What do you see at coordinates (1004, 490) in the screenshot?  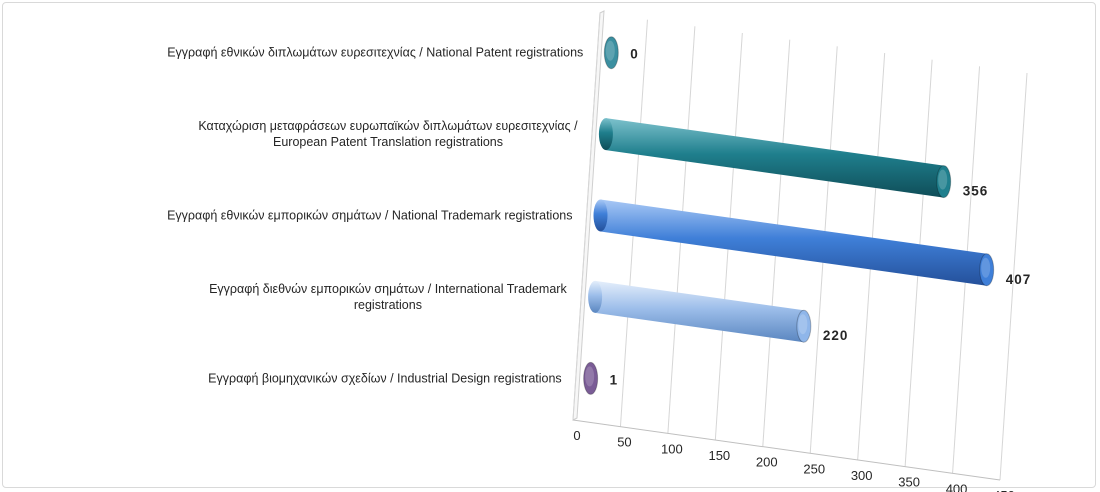 I see `x-tick-label: 450` at bounding box center [1004, 490].